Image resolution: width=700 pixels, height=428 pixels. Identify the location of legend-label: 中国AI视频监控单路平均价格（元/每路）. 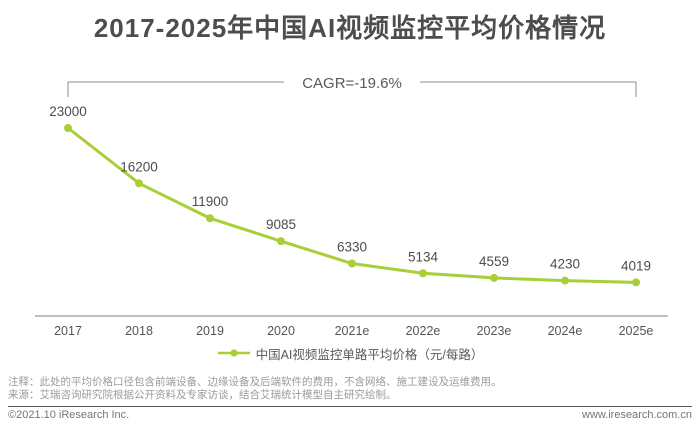
(369, 354).